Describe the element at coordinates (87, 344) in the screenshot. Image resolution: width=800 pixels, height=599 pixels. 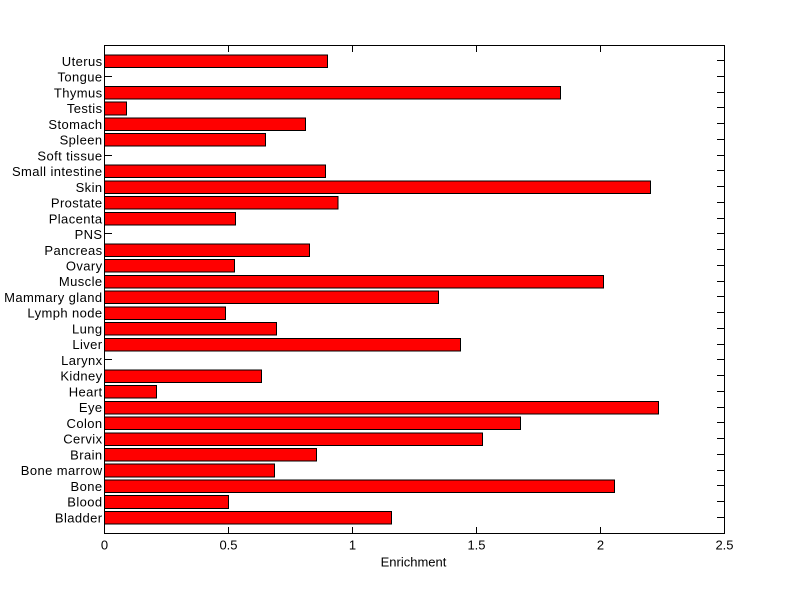
I see `svg-text: Liver` at that location.